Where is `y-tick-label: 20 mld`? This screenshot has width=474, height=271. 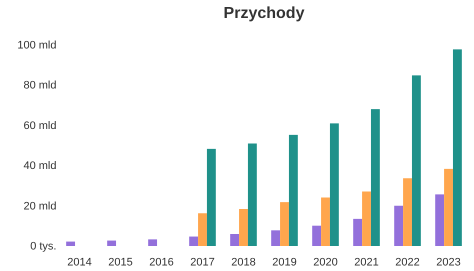 y-tick-label: 20 mld is located at coordinates (39, 206).